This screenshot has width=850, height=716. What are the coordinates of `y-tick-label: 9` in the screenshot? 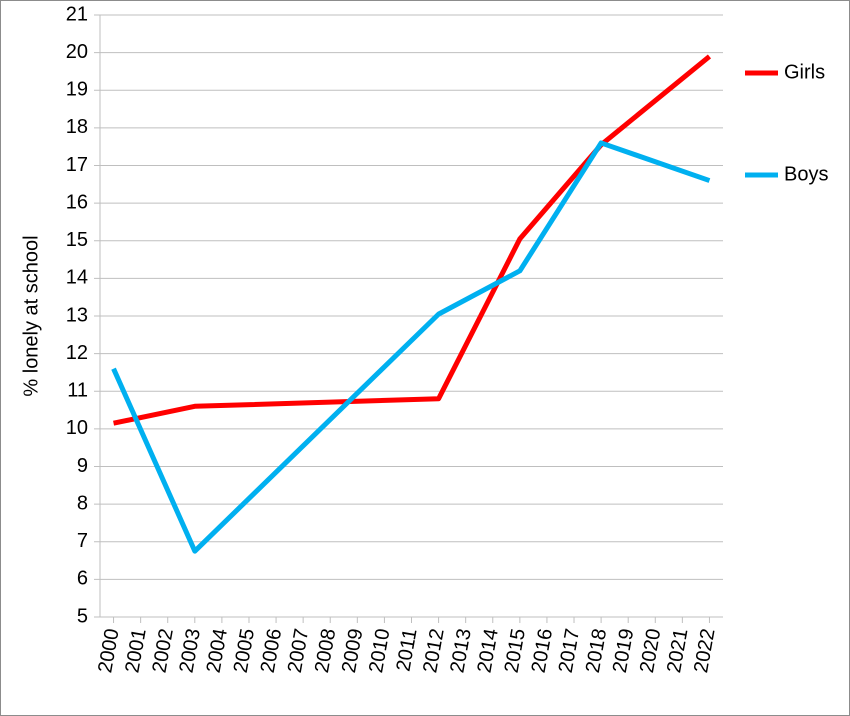 It's located at (82, 466).